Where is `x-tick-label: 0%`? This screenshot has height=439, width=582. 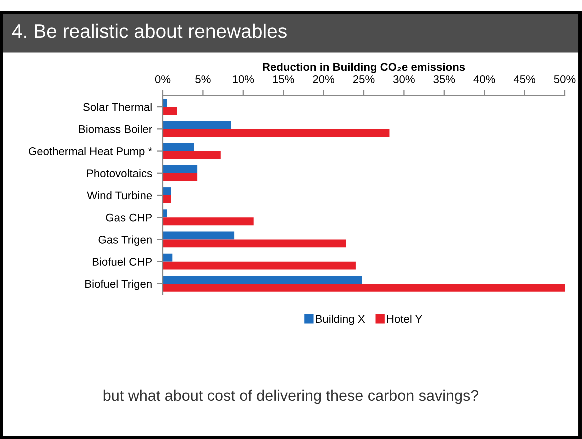 x-tick-label: 0% is located at coordinates (163, 80).